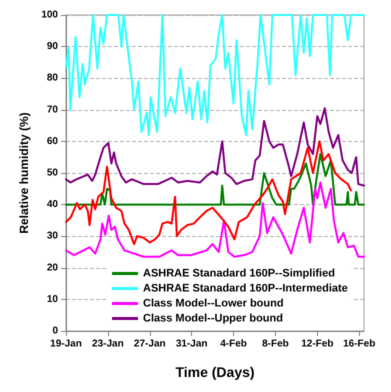 The width and height of the screenshot is (391, 392). I want to click on x-tick-label: 4-Feb, so click(233, 344).